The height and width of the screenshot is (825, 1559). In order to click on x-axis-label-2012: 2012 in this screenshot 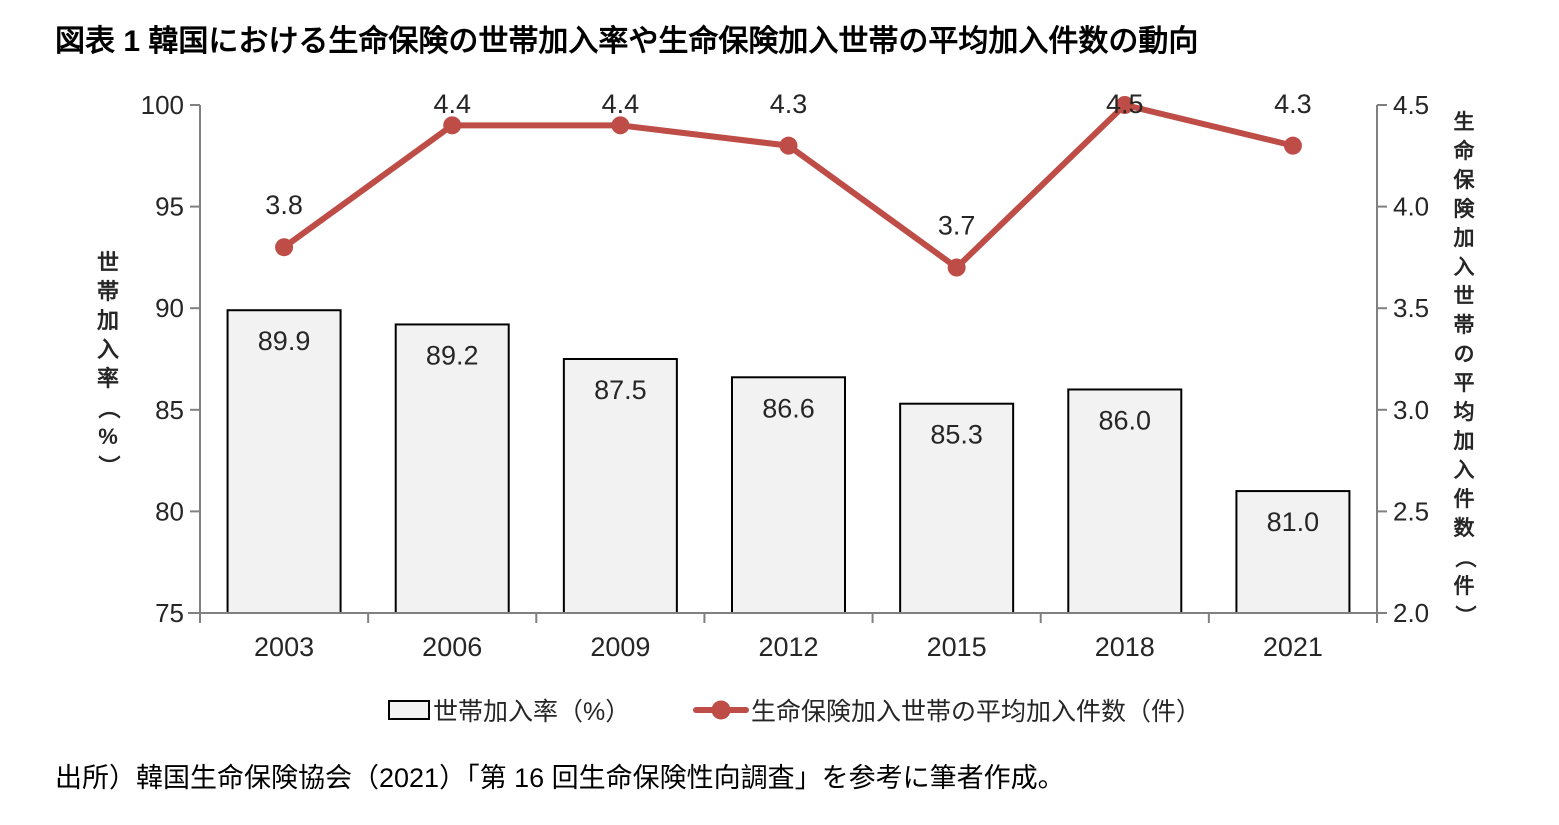, I will do `click(788, 647)`.